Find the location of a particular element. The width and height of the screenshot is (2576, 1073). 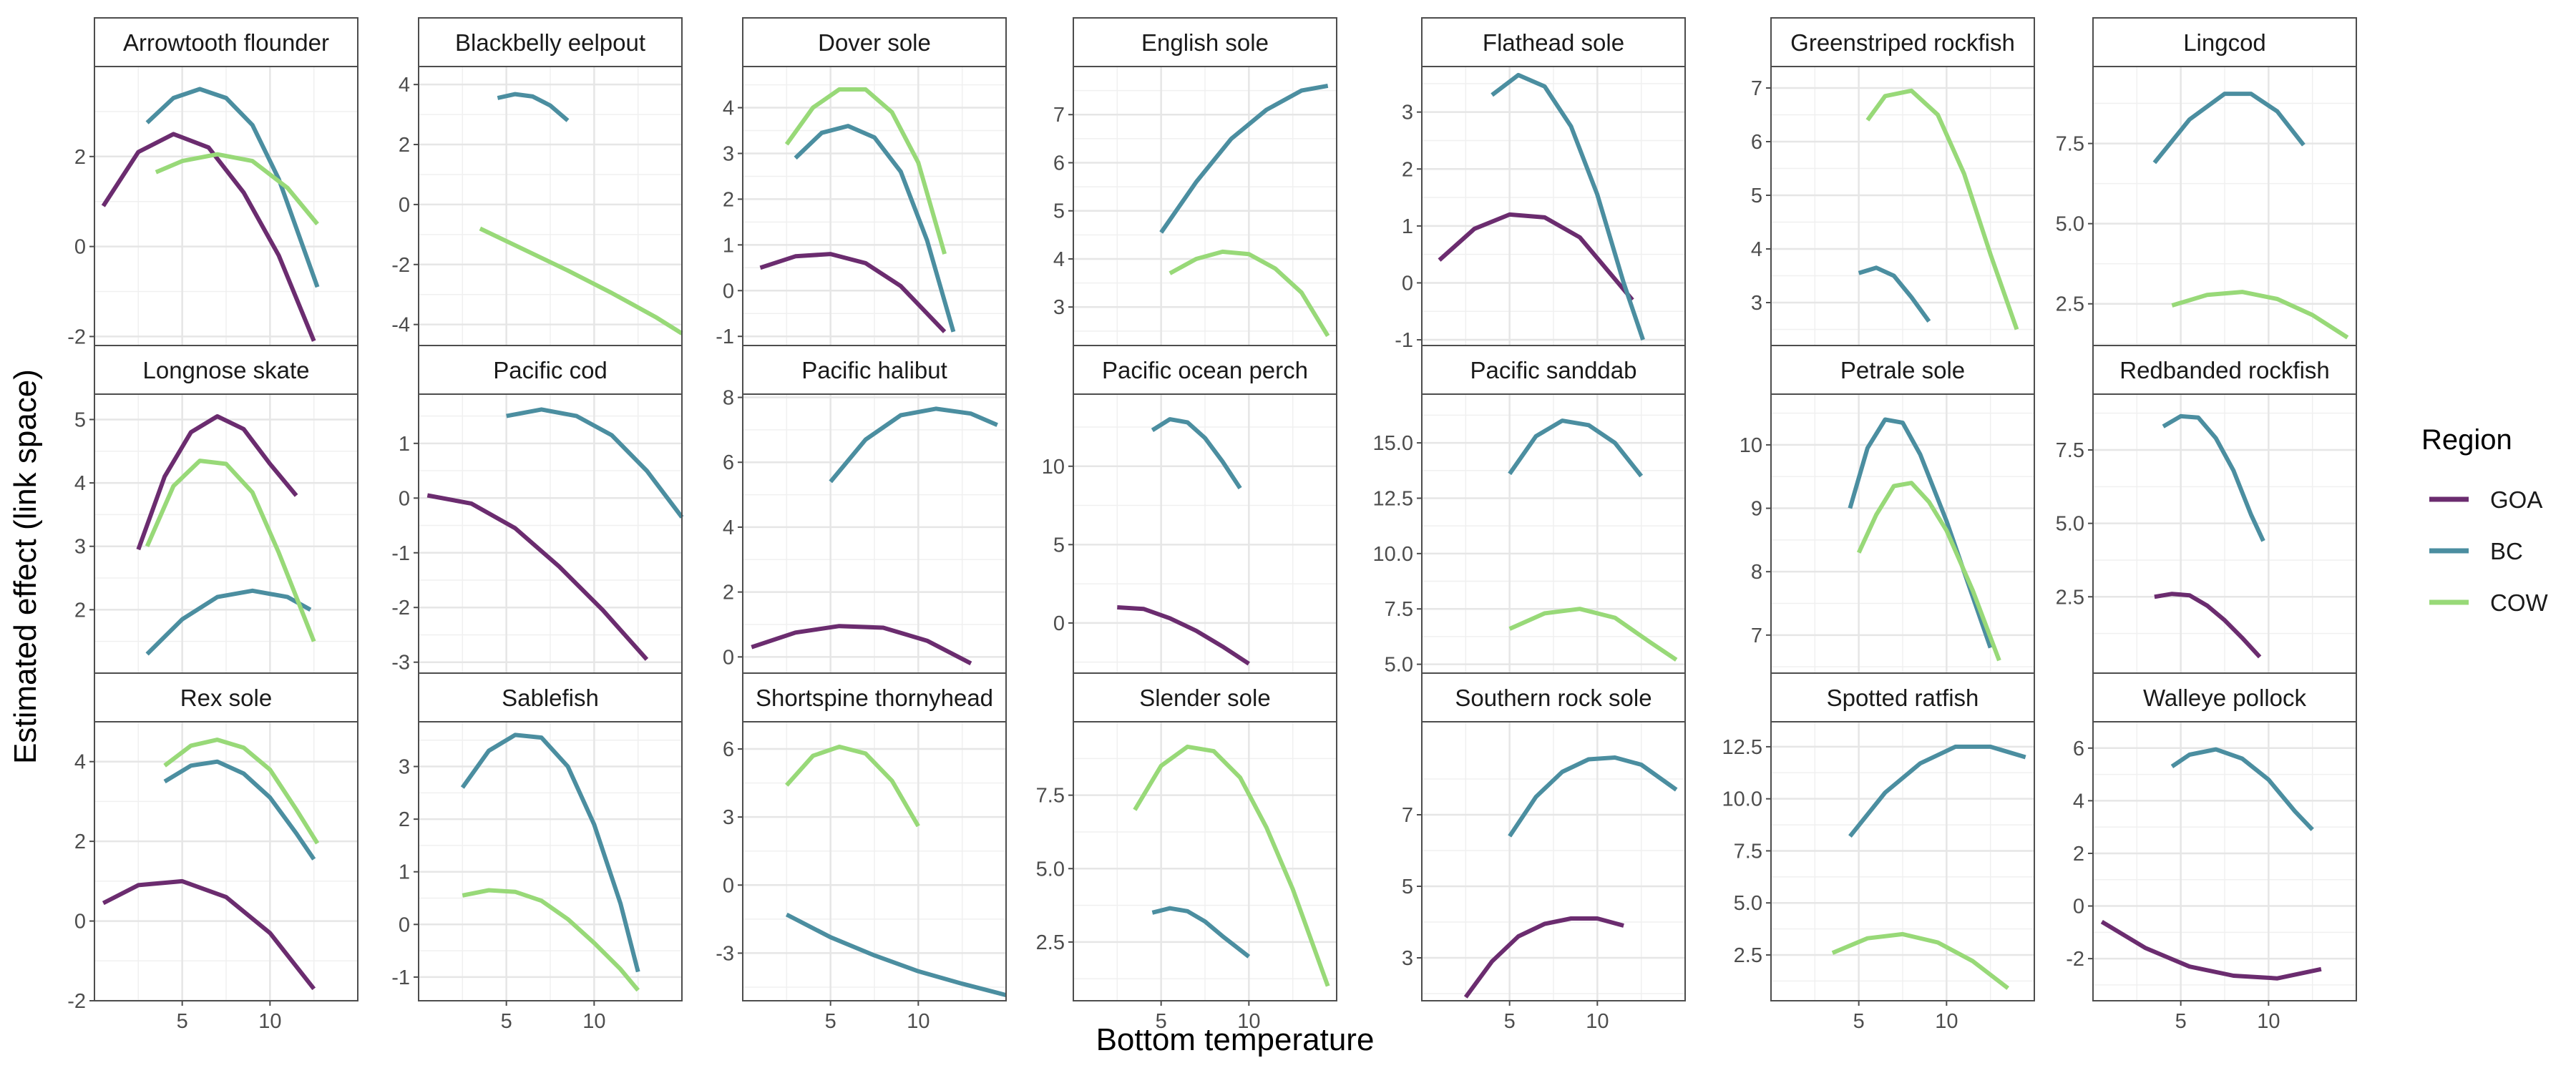

strip-label: Flathead sole is located at coordinates (1553, 42).